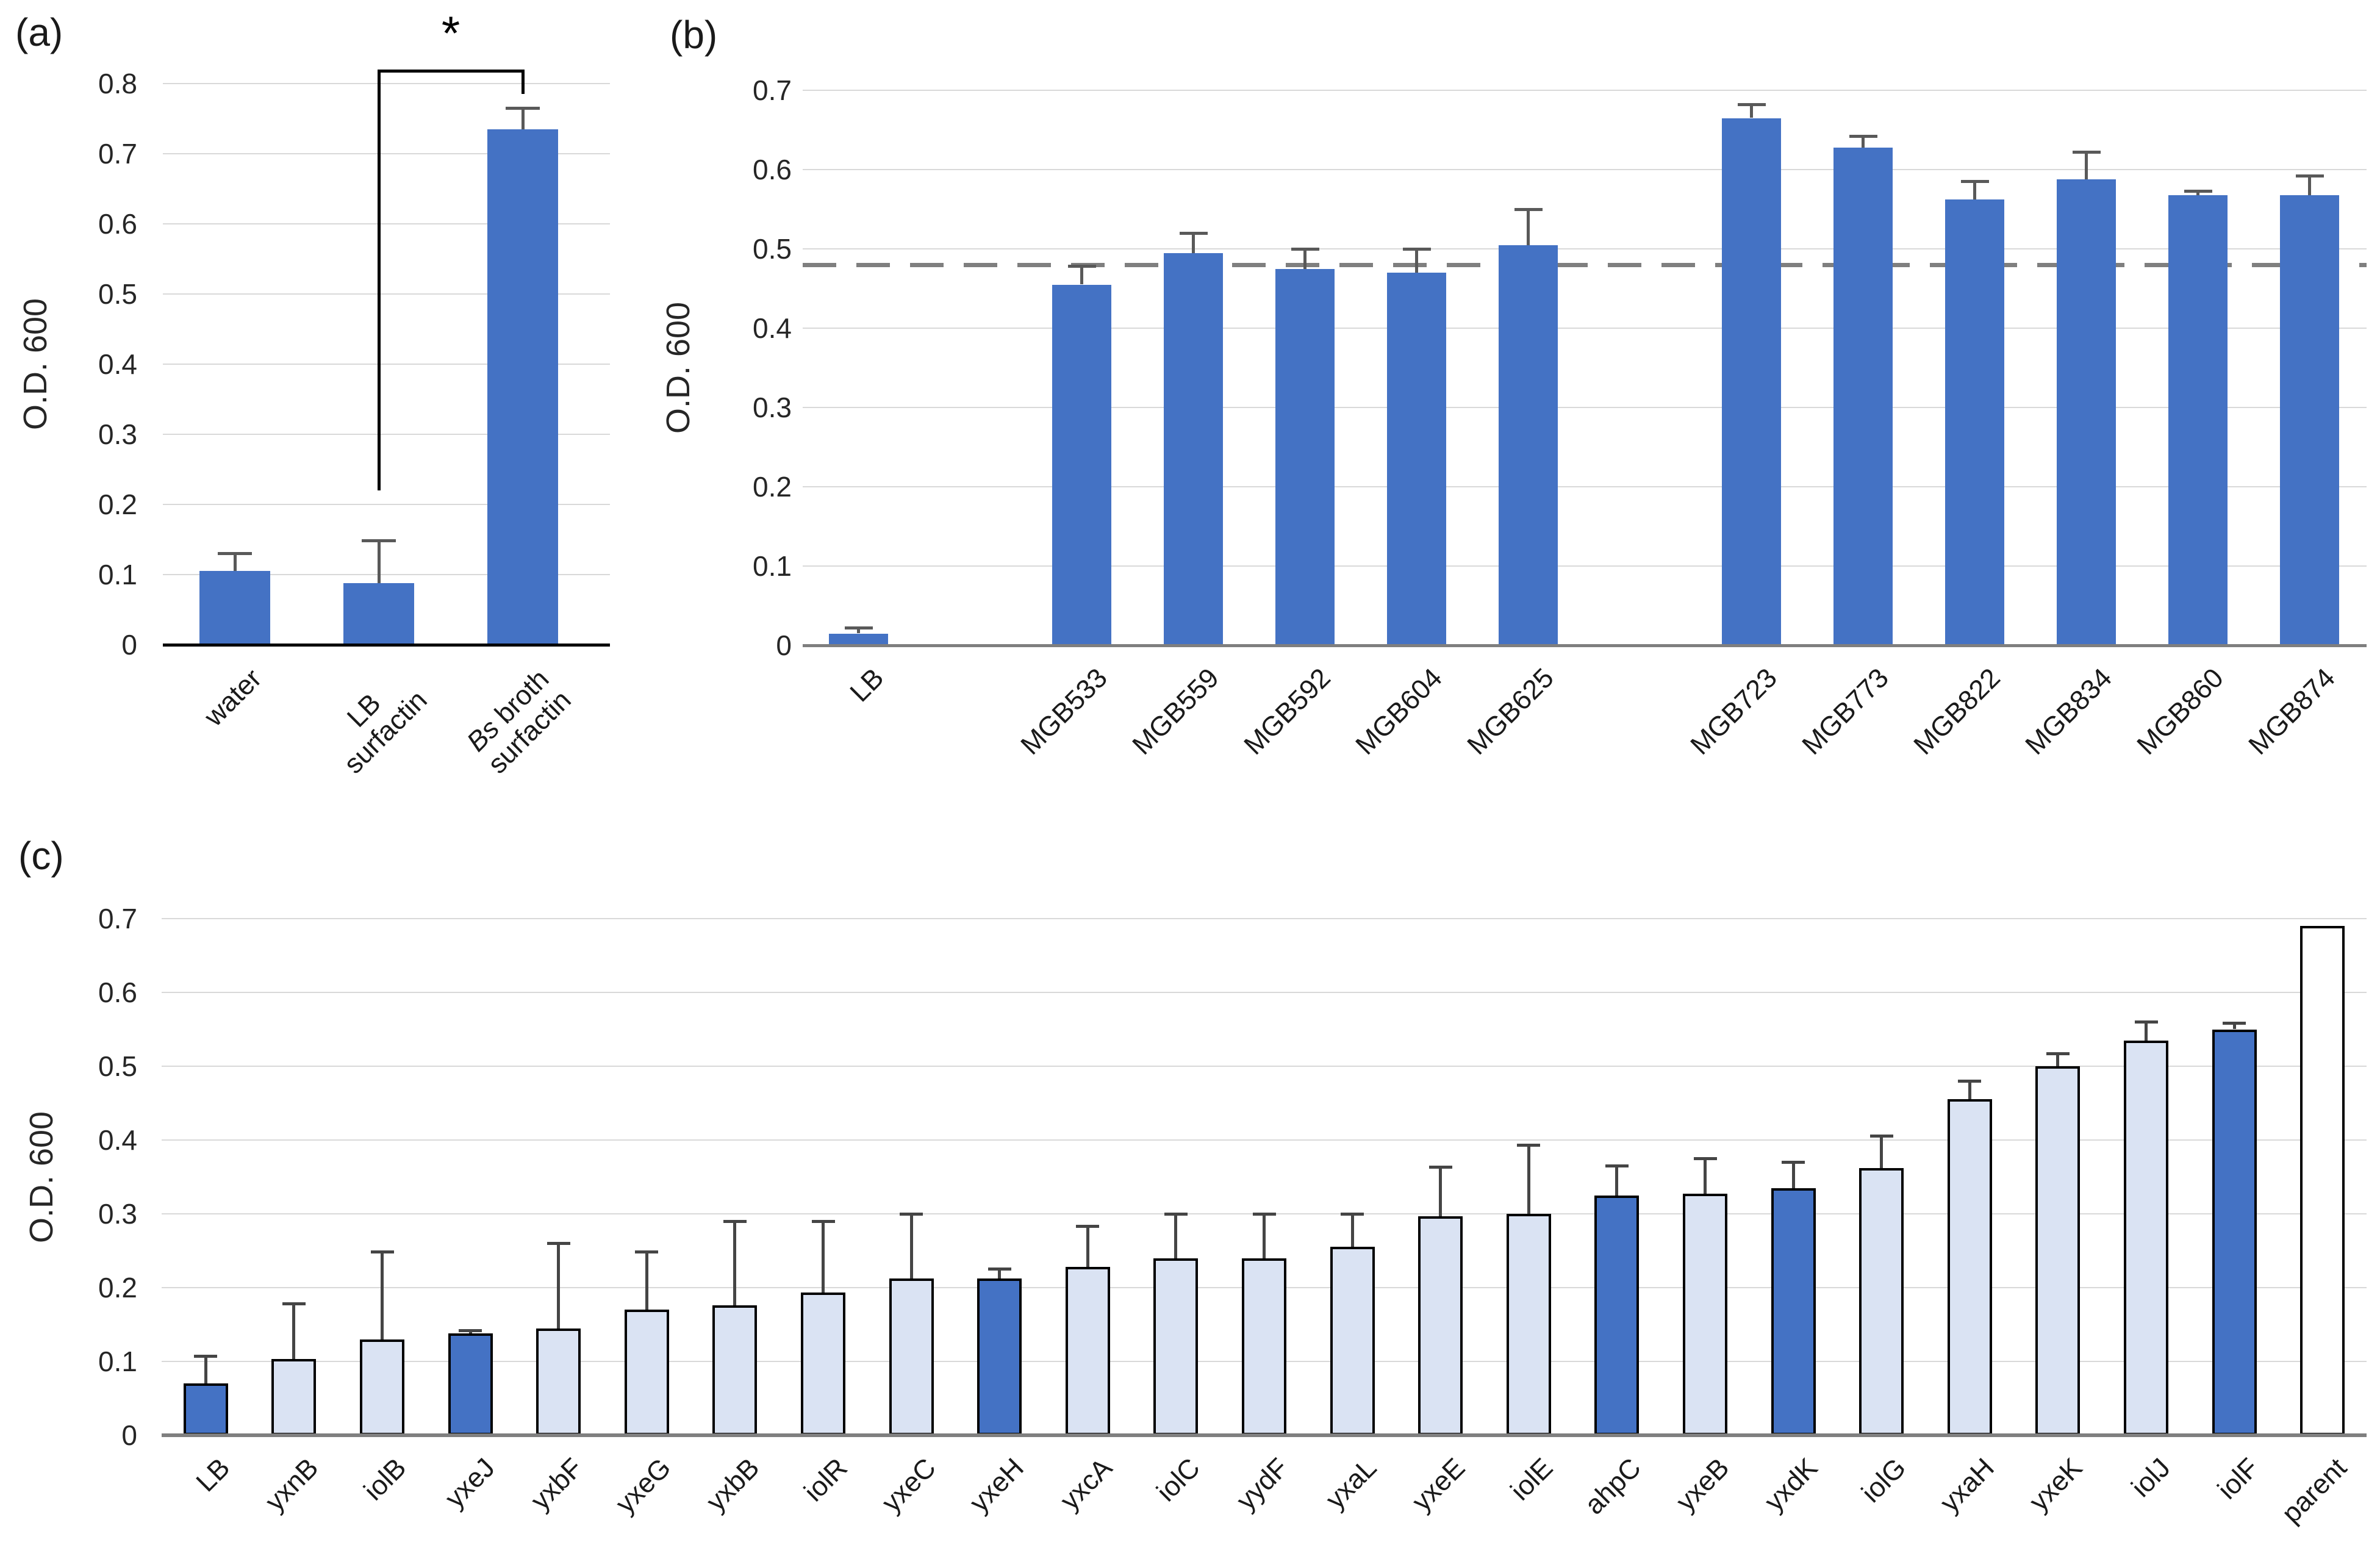  I want to click on x-tick-label: yxcA, so click(1085, 1484).